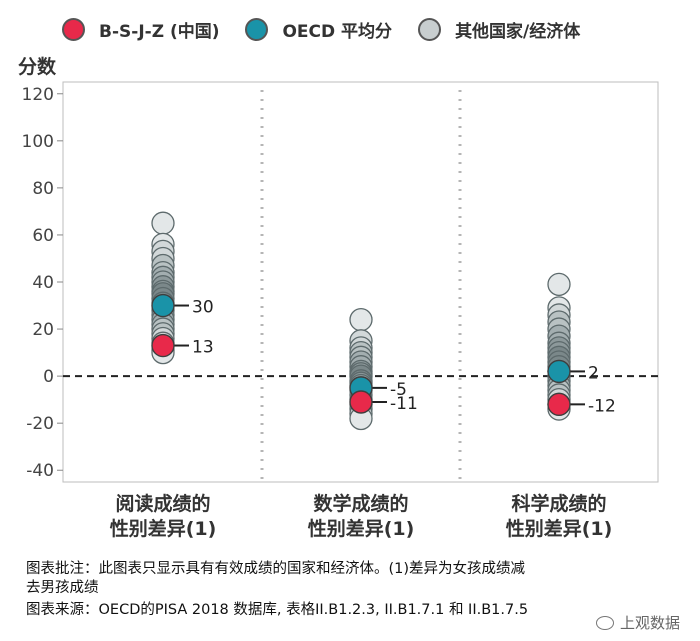 This screenshot has width=700, height=641. What do you see at coordinates (361, 319) in the screenshot?
I see `point-other-math` at bounding box center [361, 319].